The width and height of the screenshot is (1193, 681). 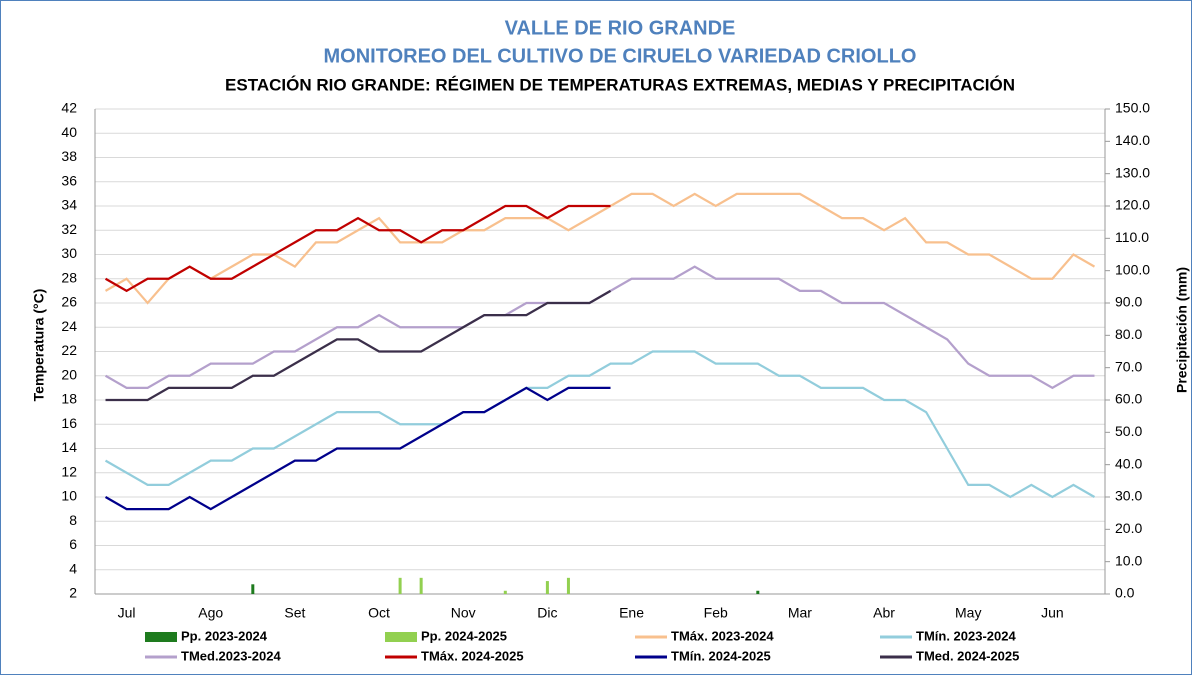 What do you see at coordinates (69, 447) in the screenshot?
I see `y-tick-label: 14` at bounding box center [69, 447].